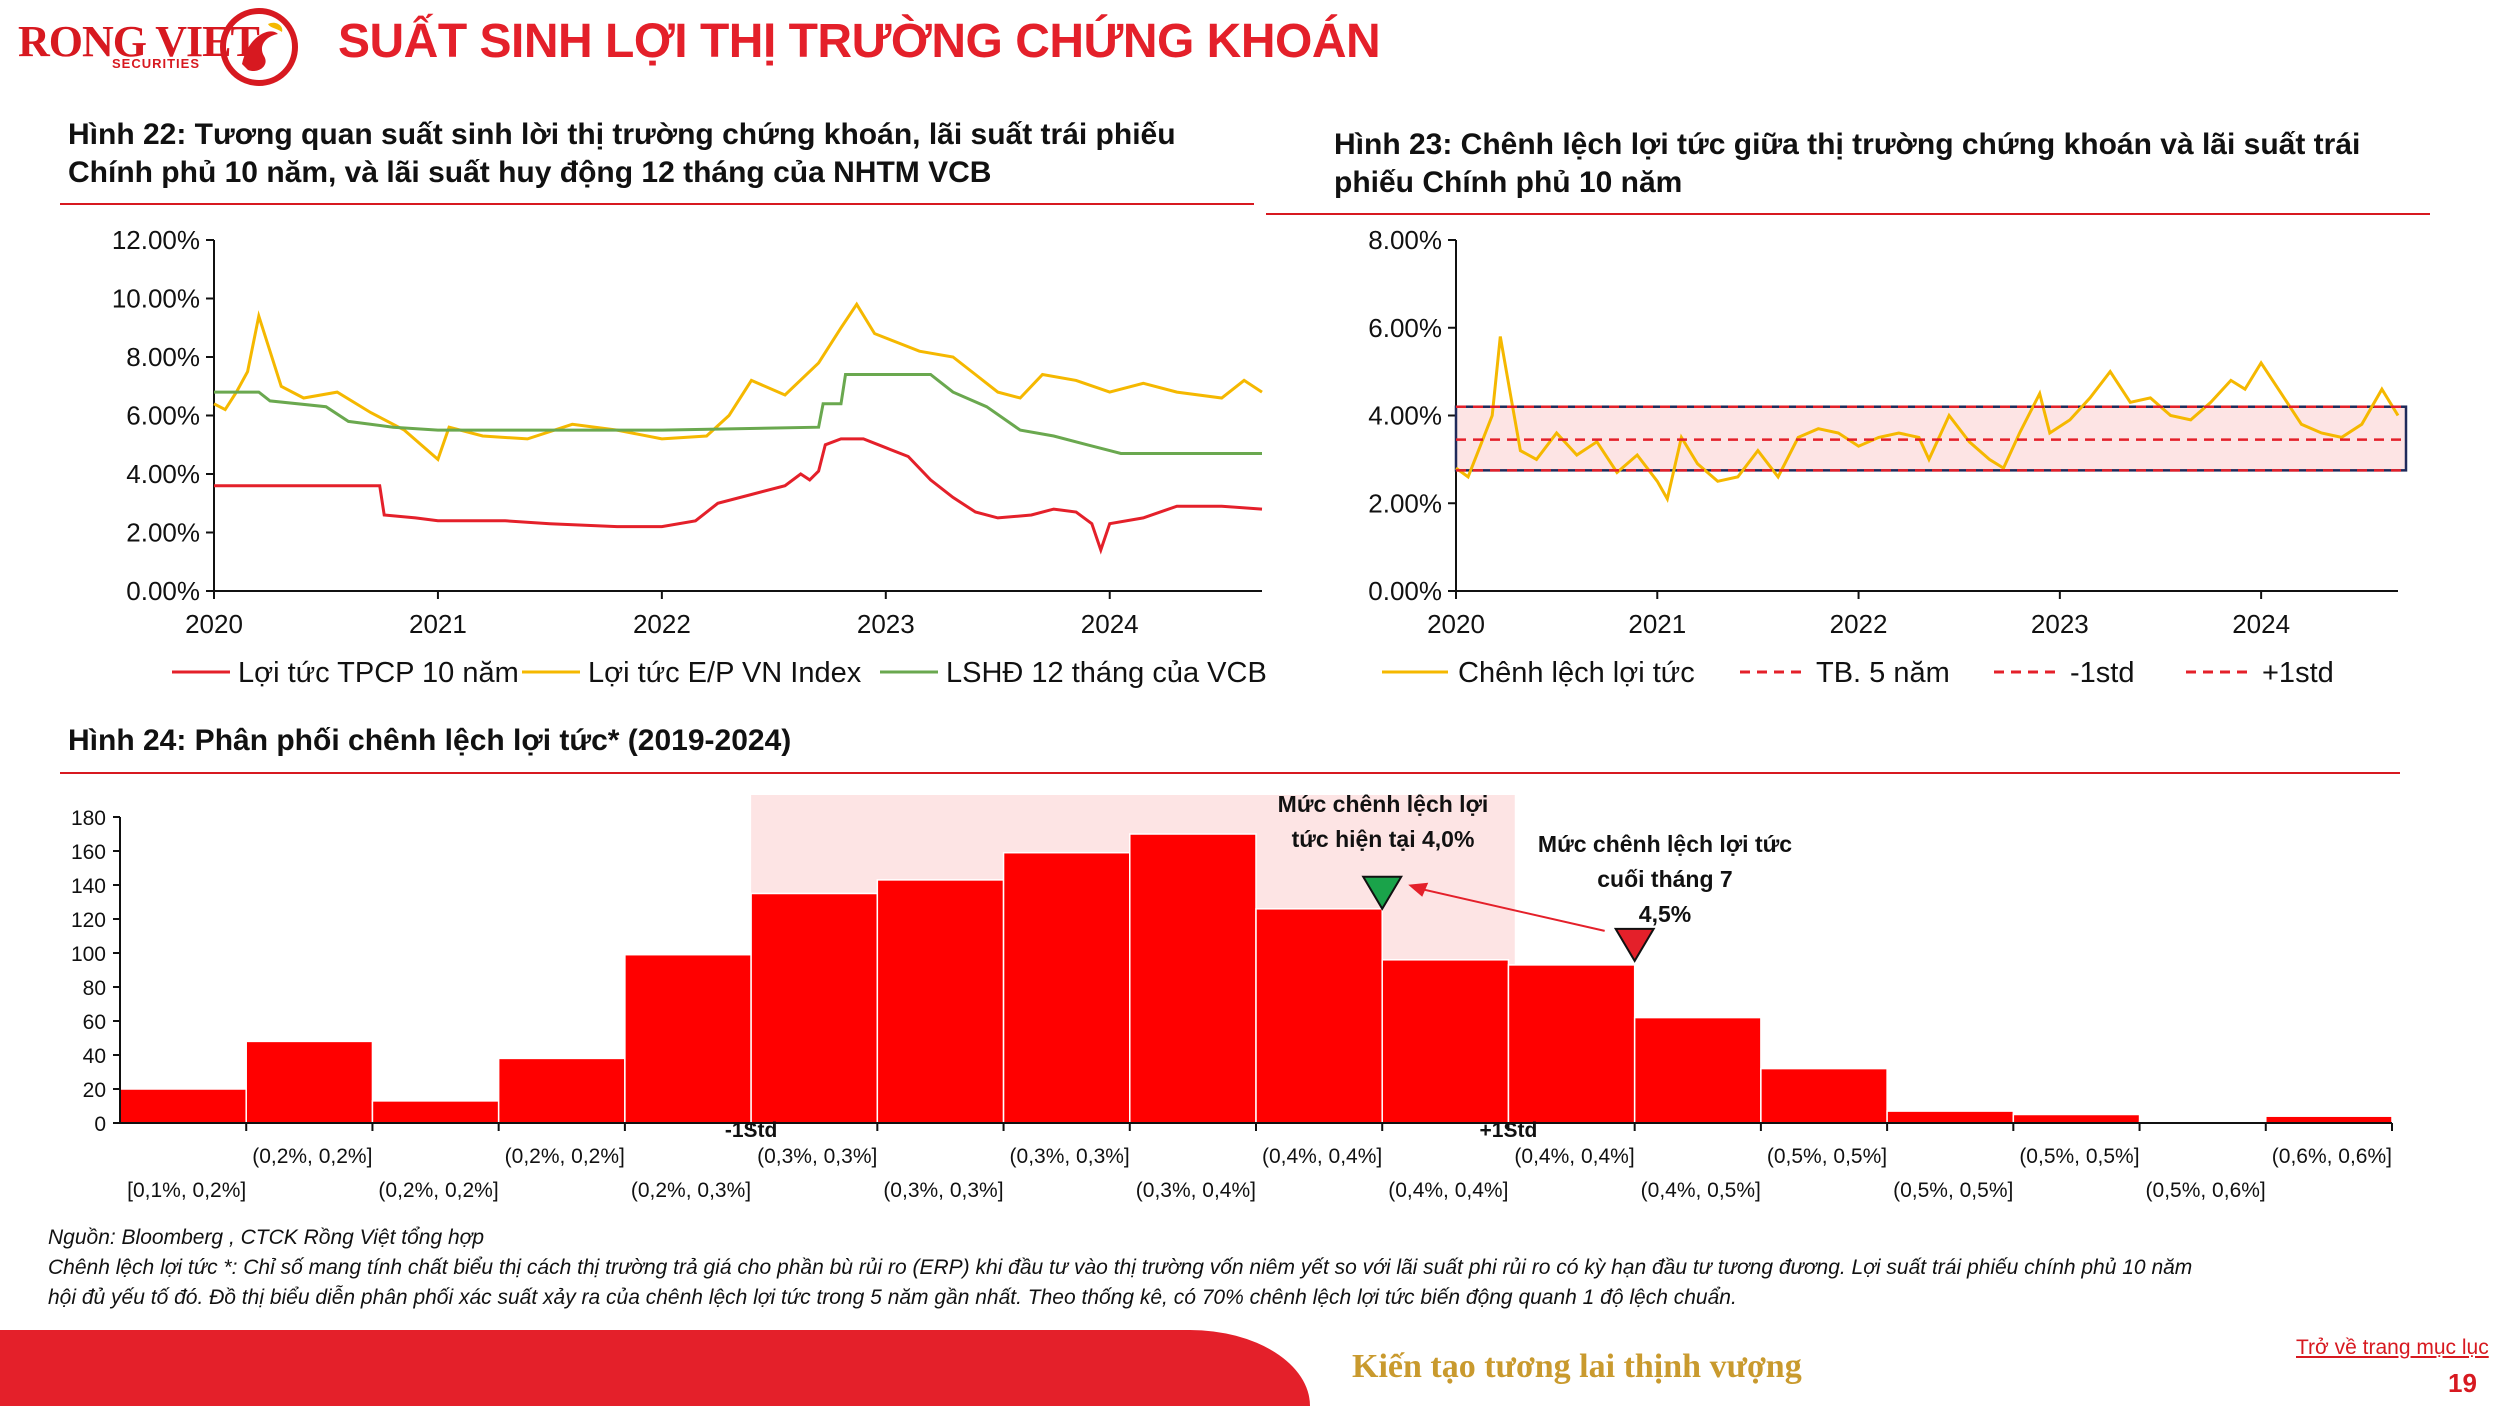 This screenshot has width=2500, height=1406. What do you see at coordinates (438, 624) in the screenshot?
I see `fig22-x-tick-label: 2021` at bounding box center [438, 624].